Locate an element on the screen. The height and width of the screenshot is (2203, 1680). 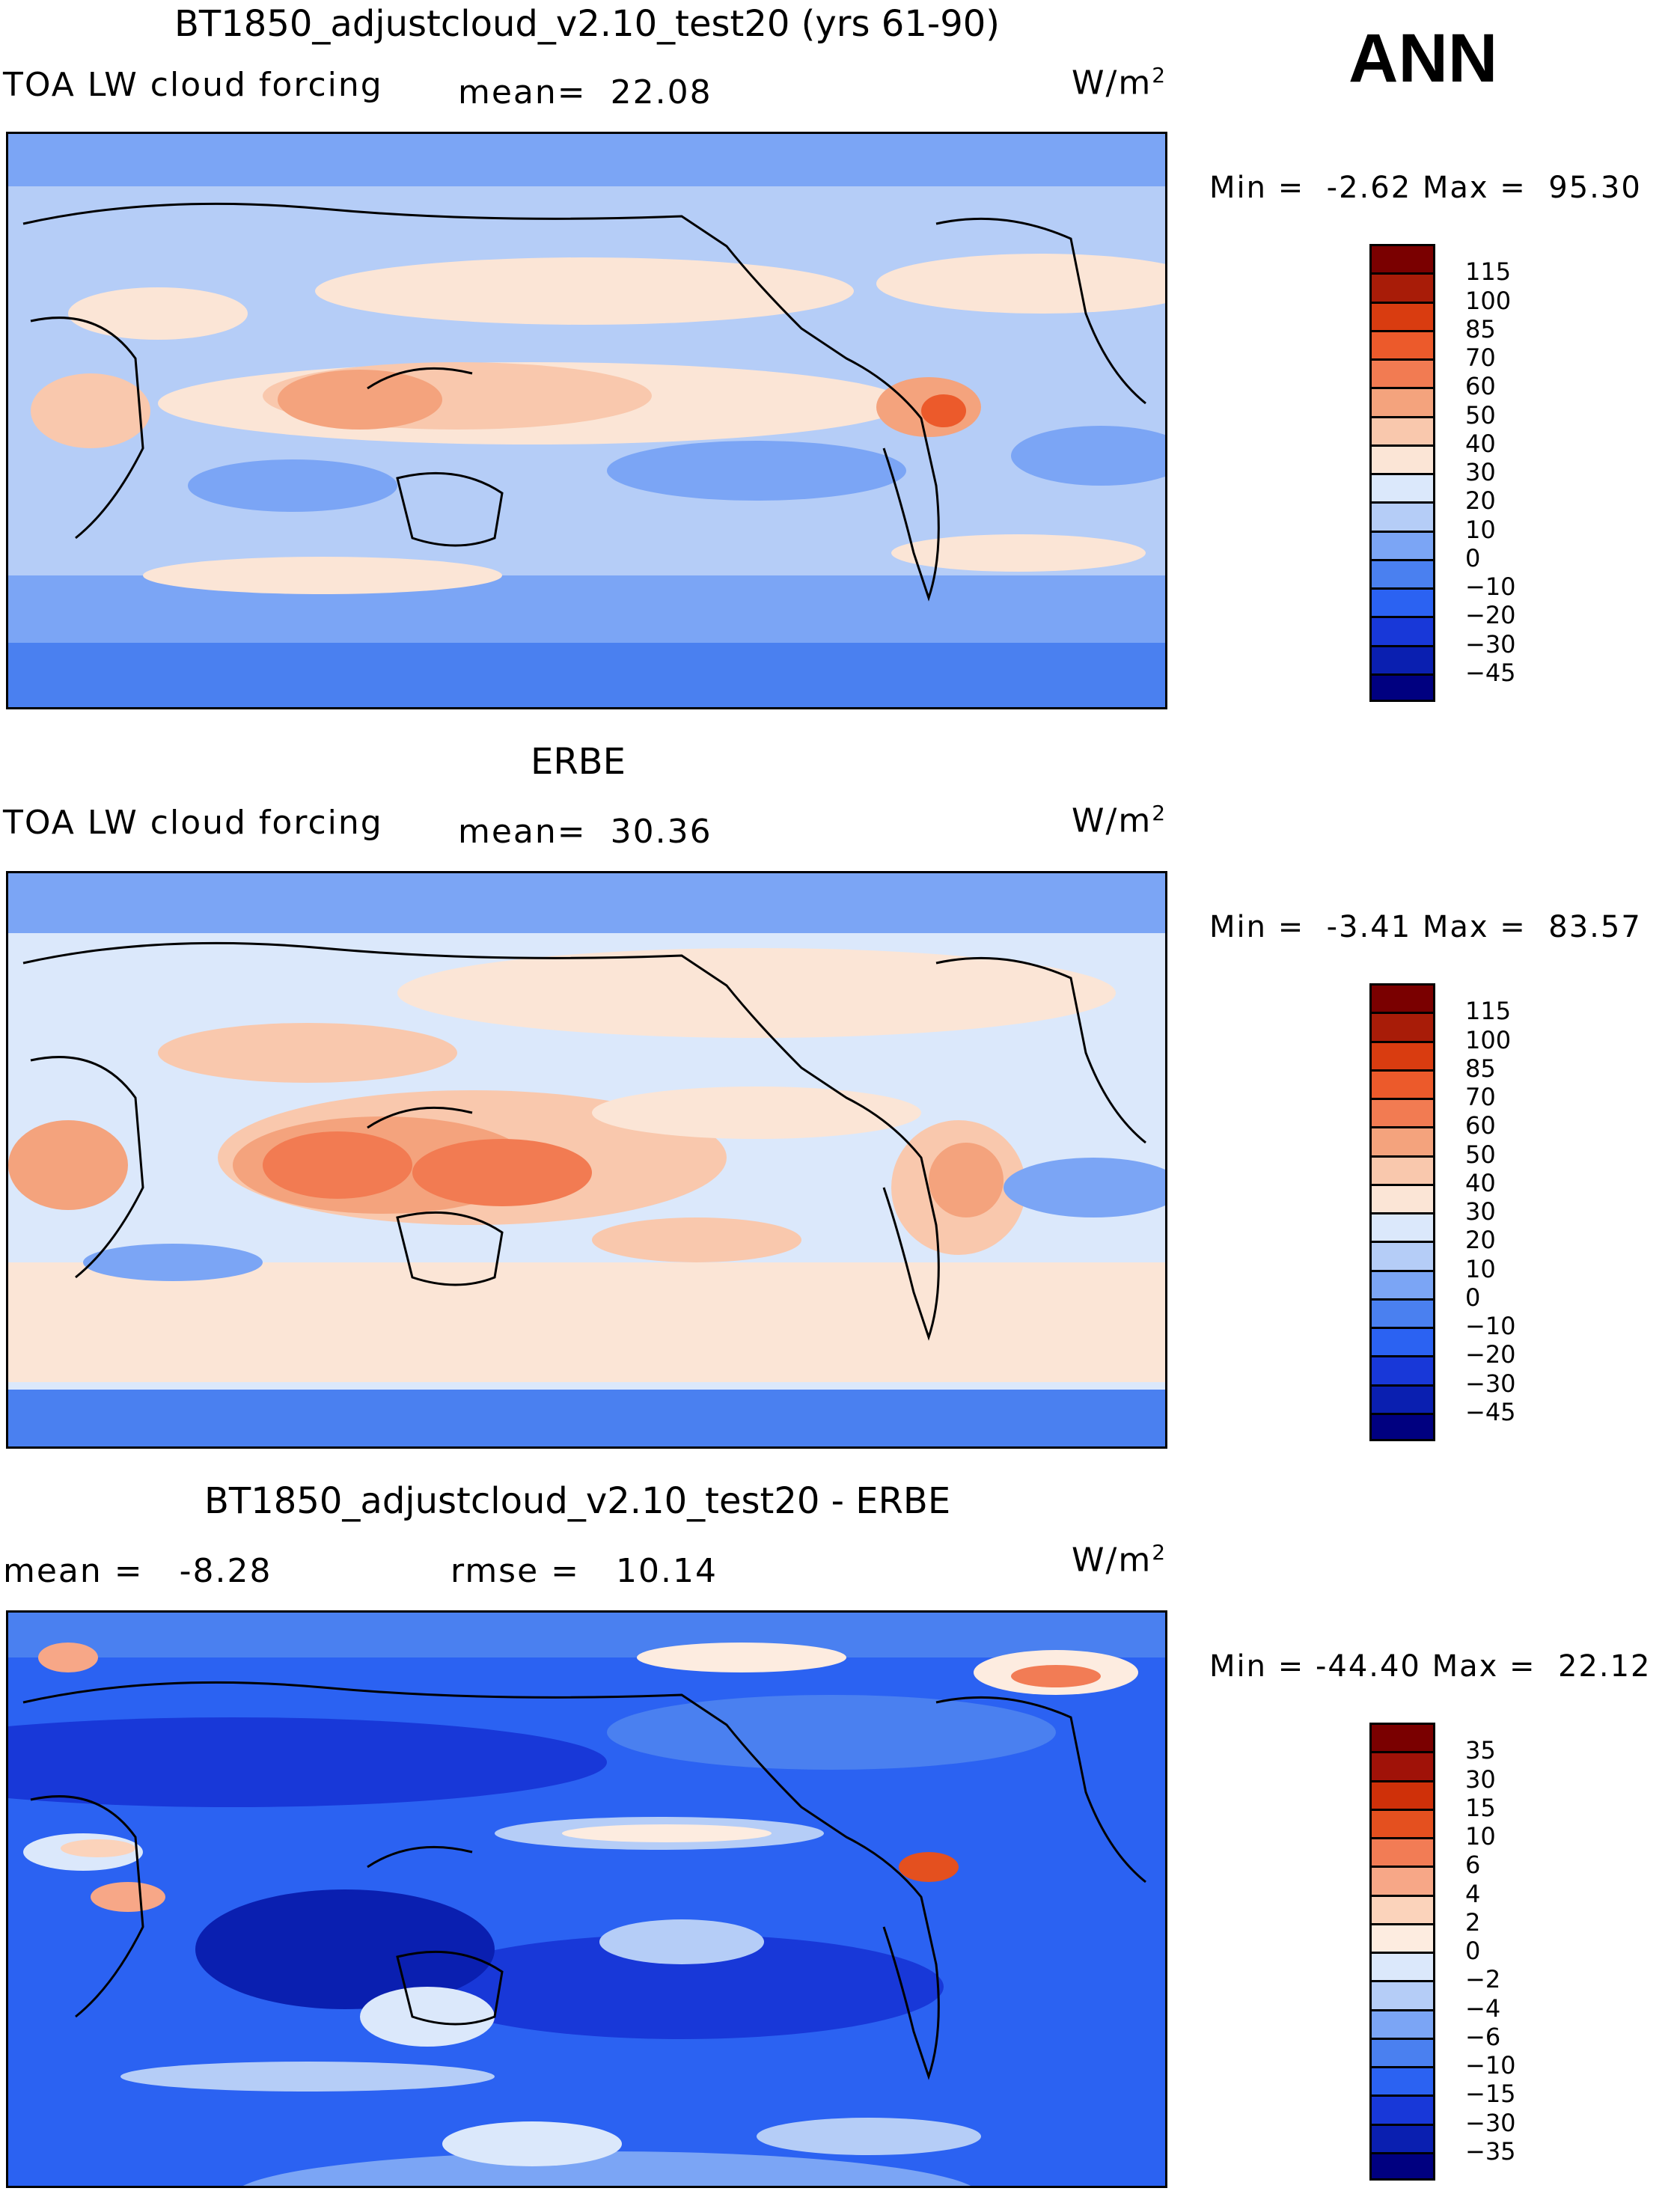
panel-3-max-value: 22.12 is located at coordinates (1604, 1666).